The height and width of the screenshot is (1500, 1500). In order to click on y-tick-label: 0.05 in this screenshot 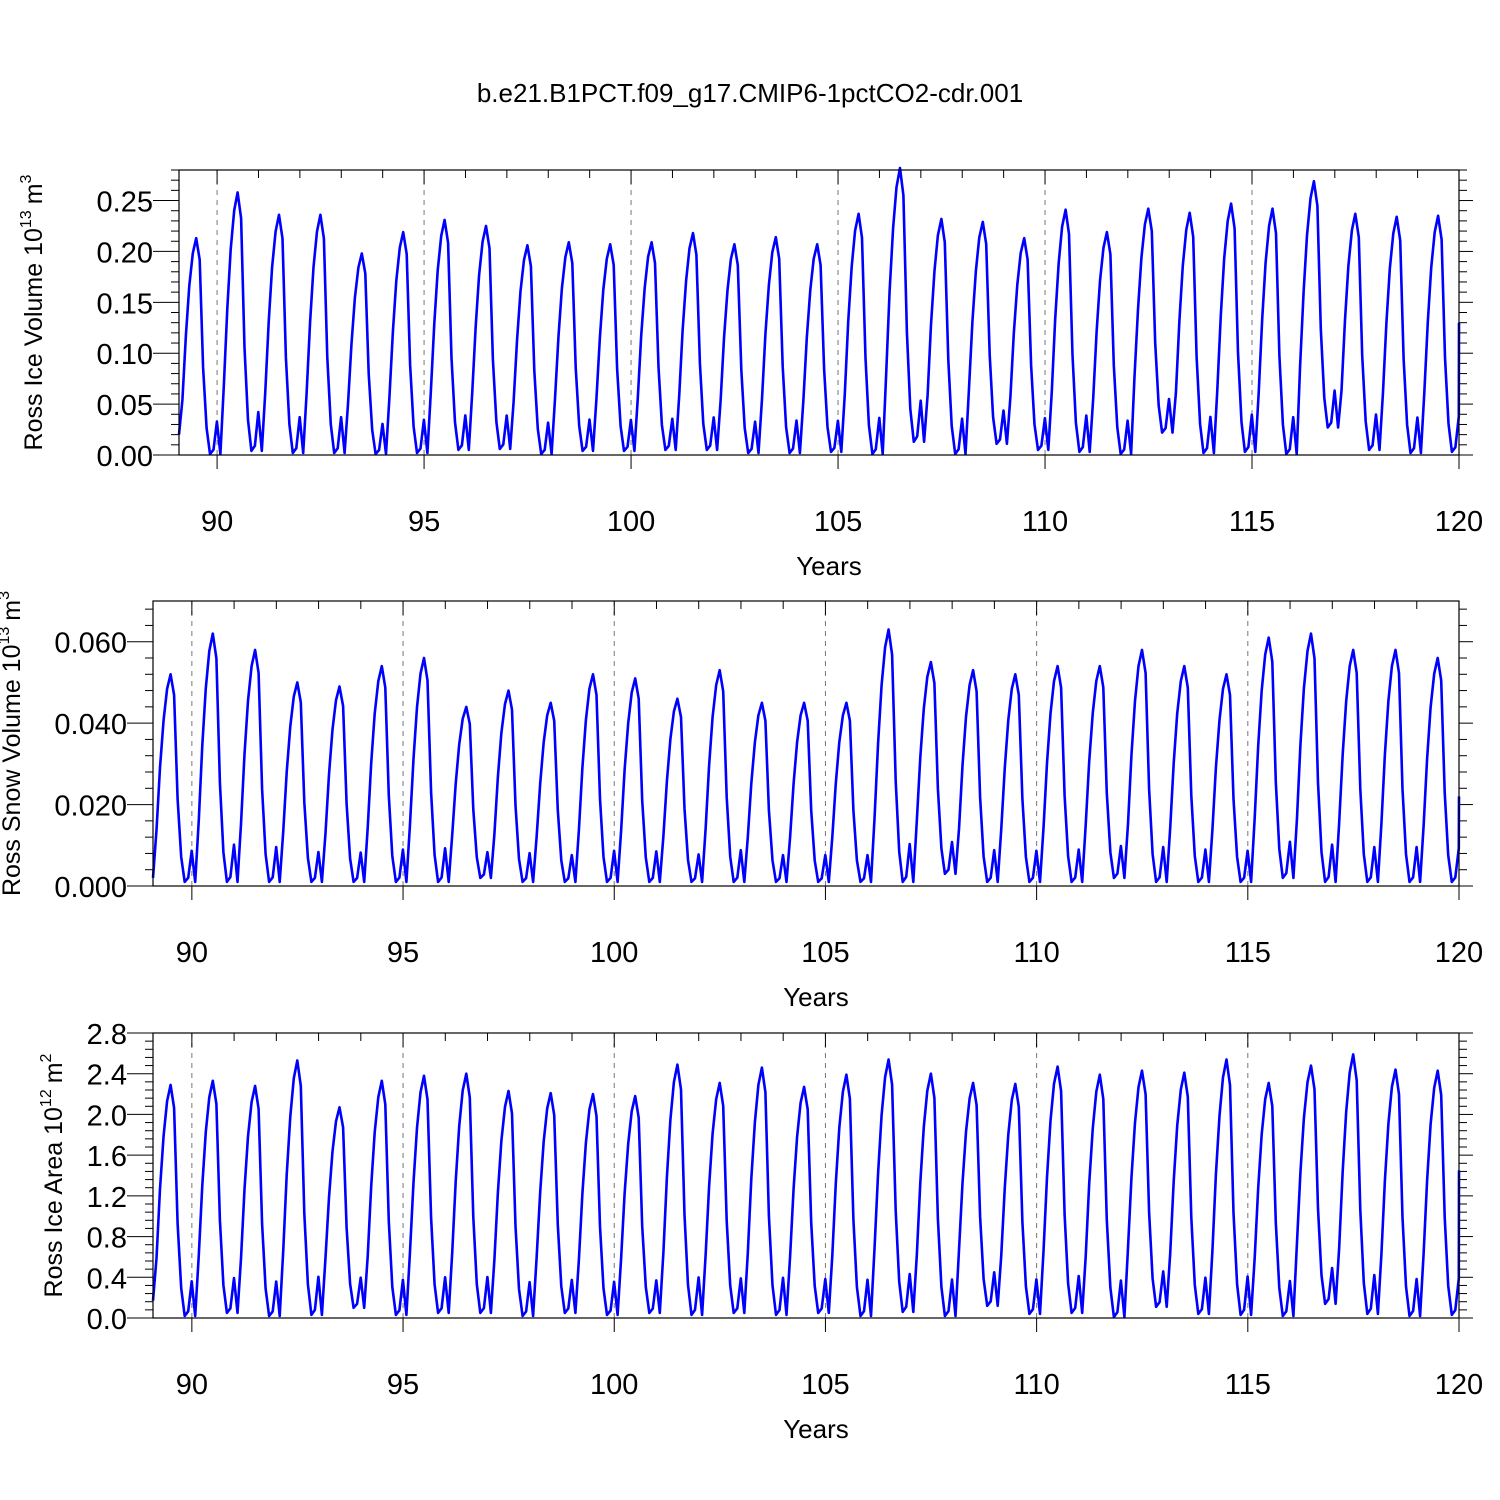, I will do `click(125, 406)`.